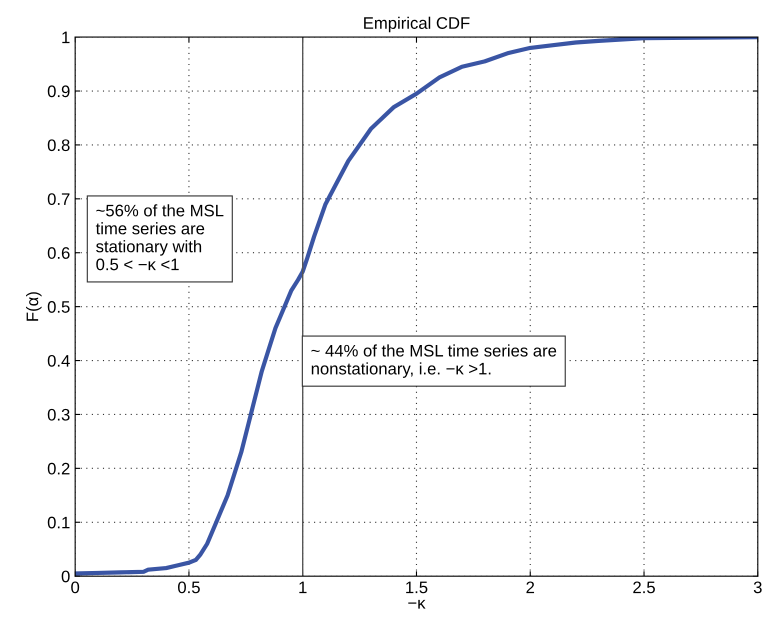 Image resolution: width=767 pixels, height=629 pixels. I want to click on y-tick-label: 0.6, so click(59, 253).